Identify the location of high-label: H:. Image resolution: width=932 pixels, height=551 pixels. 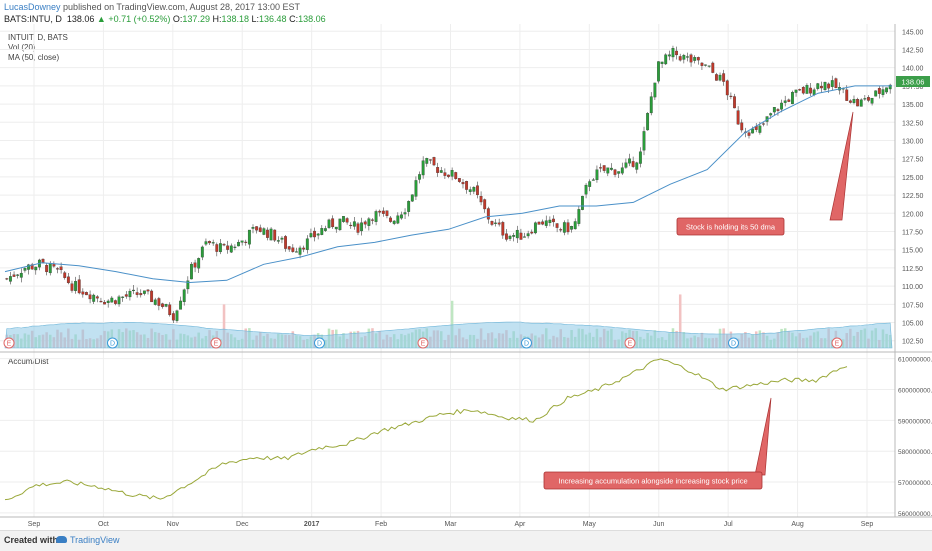
(217, 19).